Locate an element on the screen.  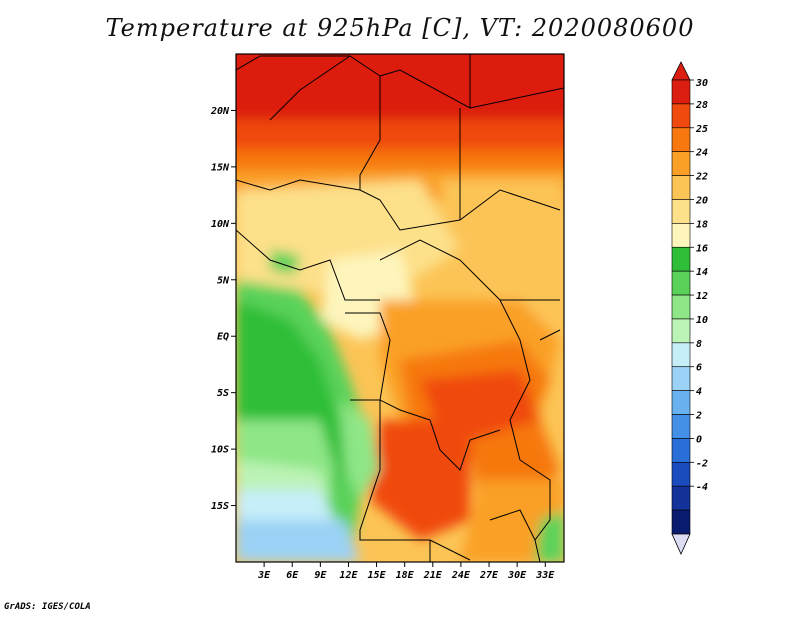
colorbar-label: 10 is located at coordinates (702, 320).